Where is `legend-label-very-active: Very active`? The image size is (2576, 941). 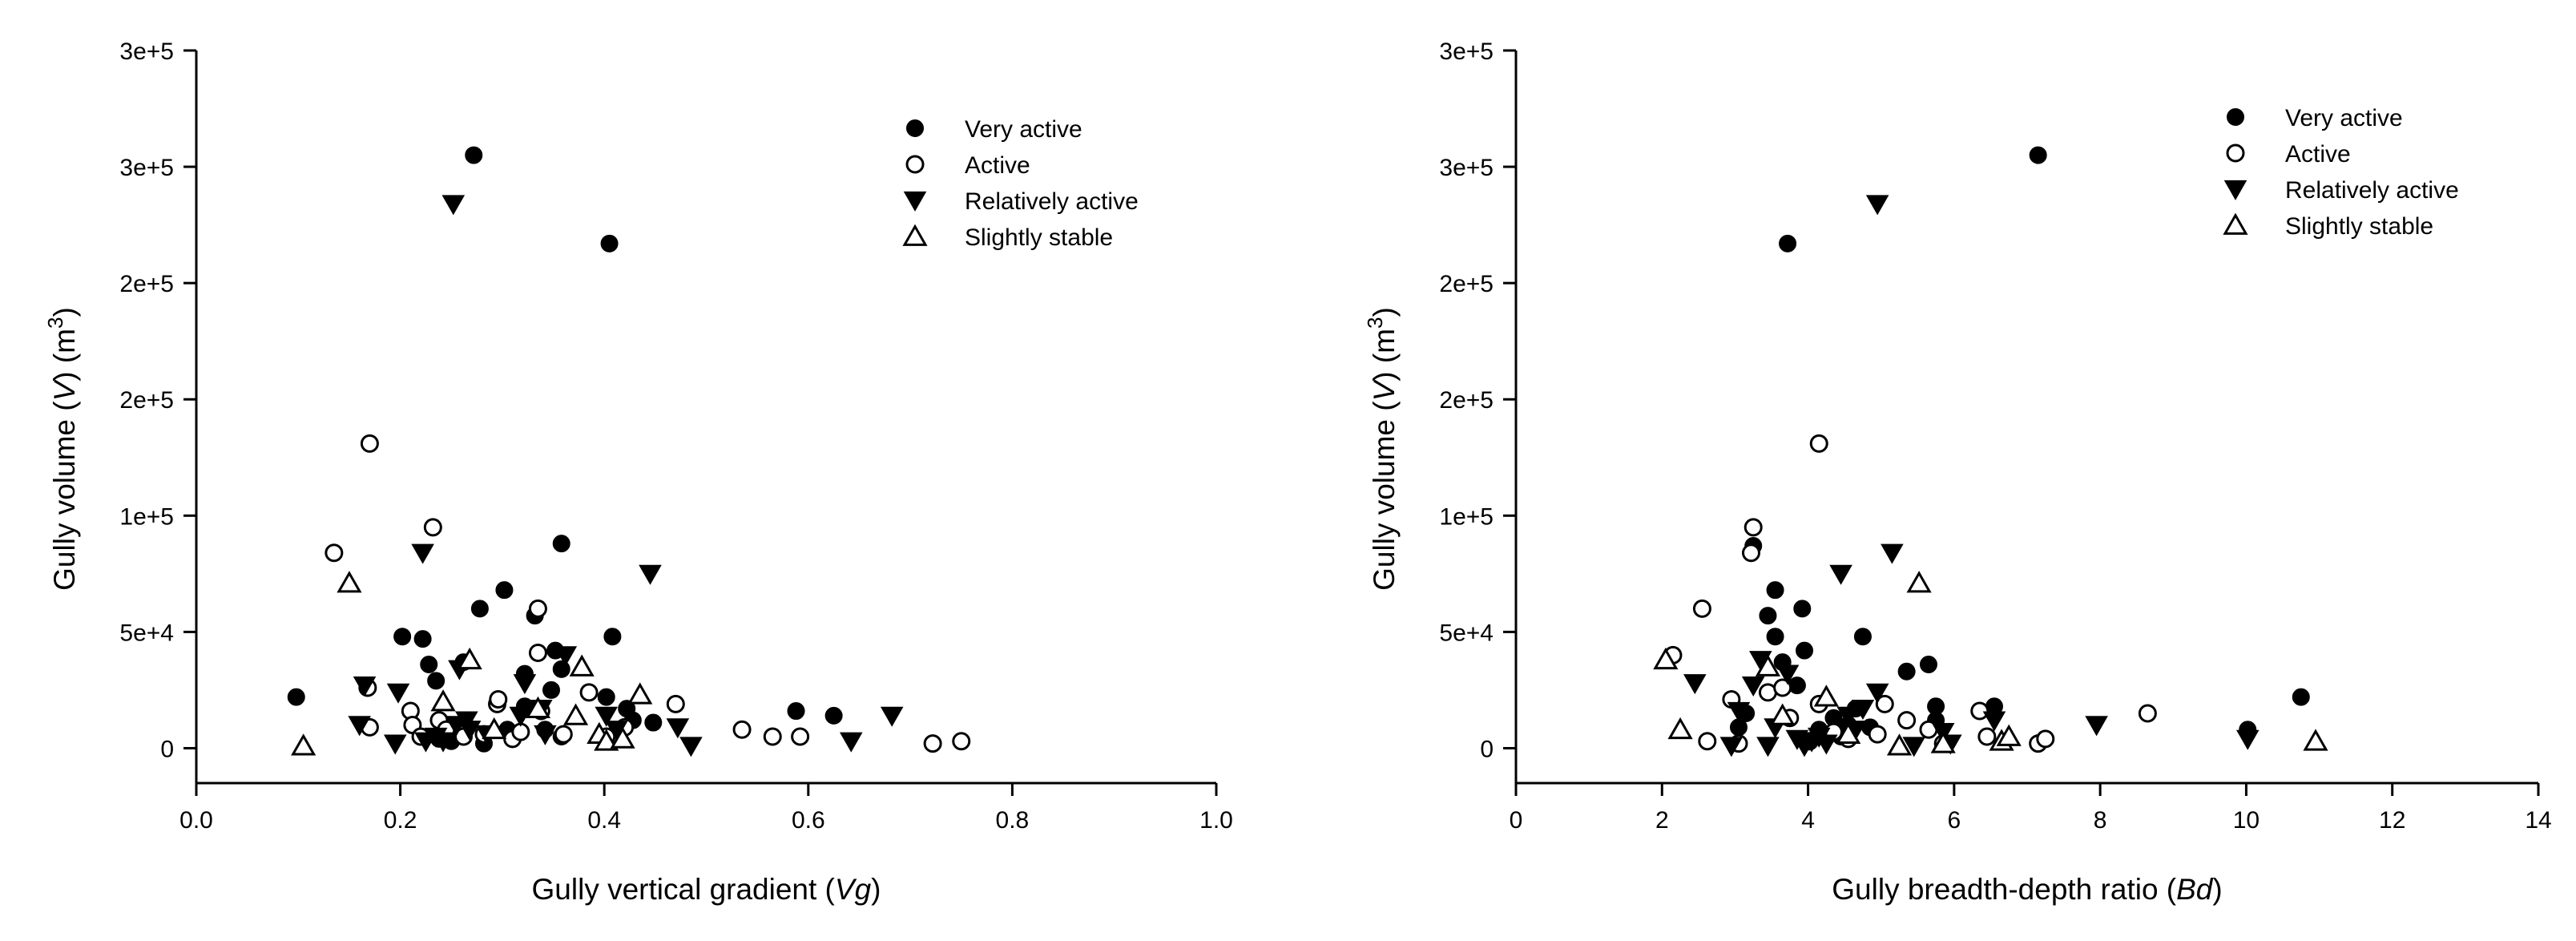 legend-label-very-active: Very active is located at coordinates (2344, 118).